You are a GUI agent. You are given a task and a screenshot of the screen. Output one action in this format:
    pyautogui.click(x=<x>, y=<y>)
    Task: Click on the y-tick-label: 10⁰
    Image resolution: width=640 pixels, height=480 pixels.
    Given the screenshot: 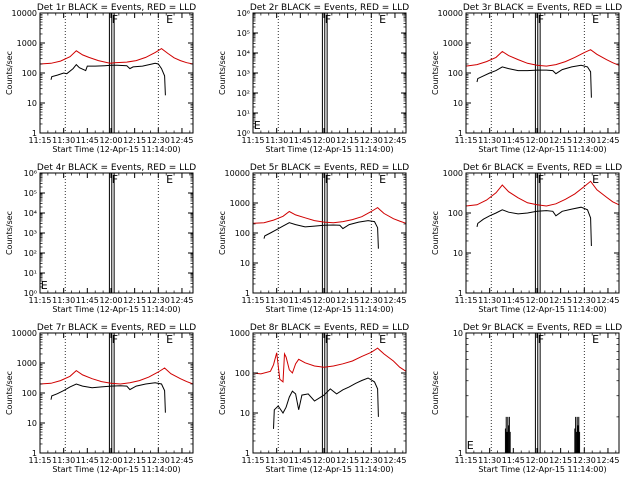 What is the action you would take?
    pyautogui.click(x=243, y=133)
    